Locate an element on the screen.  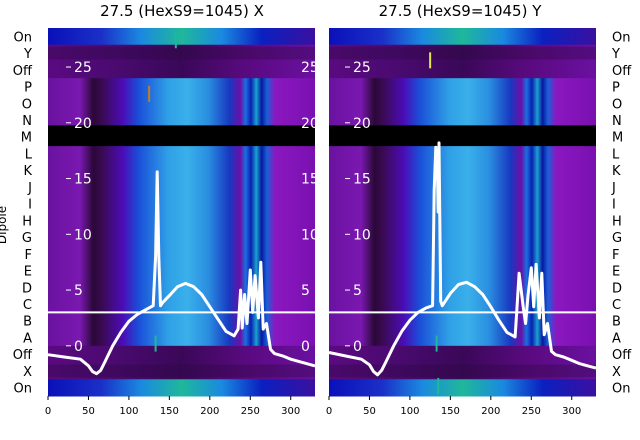
inner-y-tick-label: 0 is located at coordinates (78, 347).